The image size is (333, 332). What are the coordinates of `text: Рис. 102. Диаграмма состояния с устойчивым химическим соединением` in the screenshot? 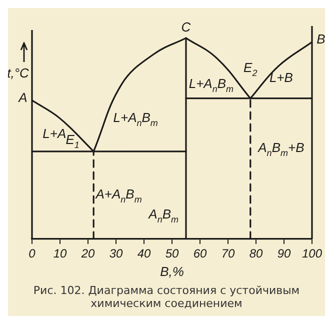 It's located at (166, 297).